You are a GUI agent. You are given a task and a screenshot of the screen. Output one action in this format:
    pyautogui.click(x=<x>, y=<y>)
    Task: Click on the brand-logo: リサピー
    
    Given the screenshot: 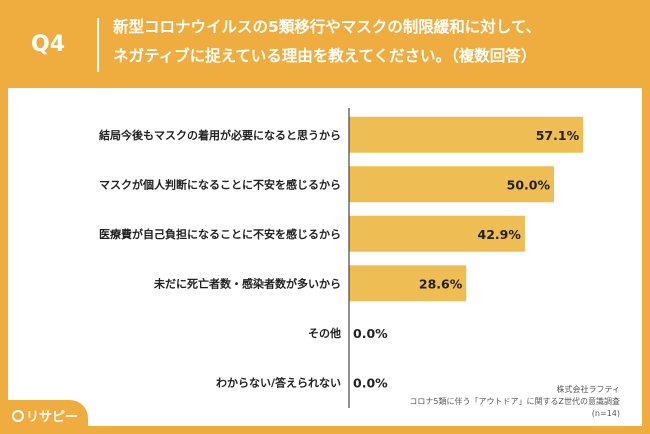 What is the action you would take?
    pyautogui.click(x=45, y=415)
    